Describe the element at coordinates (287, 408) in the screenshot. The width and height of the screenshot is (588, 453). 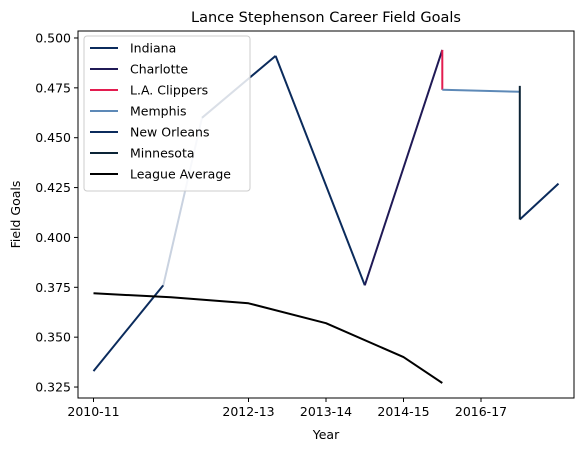
I see `x-axis-ticks: 2010-11 2012-13 2013-14 2014-15 2016-17` at that location.